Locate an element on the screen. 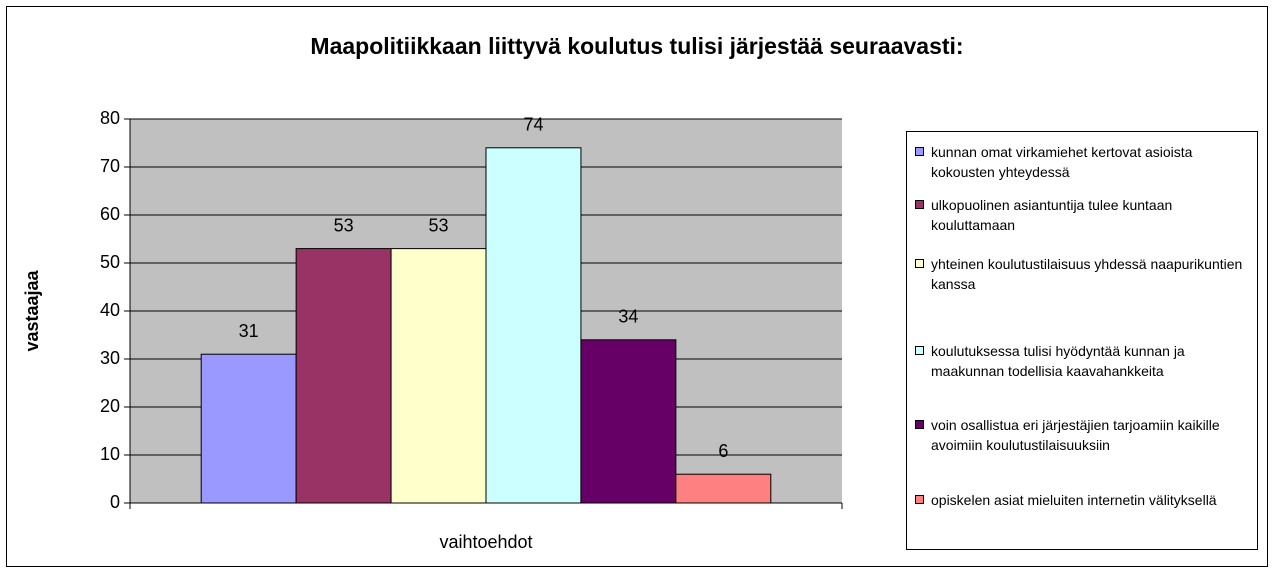  data-label: 6 is located at coordinates (723, 451).